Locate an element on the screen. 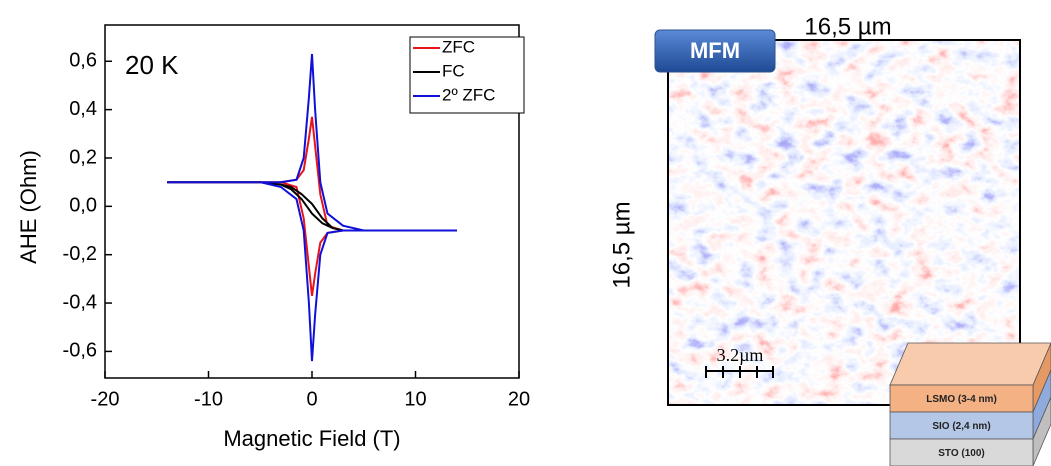  y-tick-label: 0,6 is located at coordinates (83, 61).